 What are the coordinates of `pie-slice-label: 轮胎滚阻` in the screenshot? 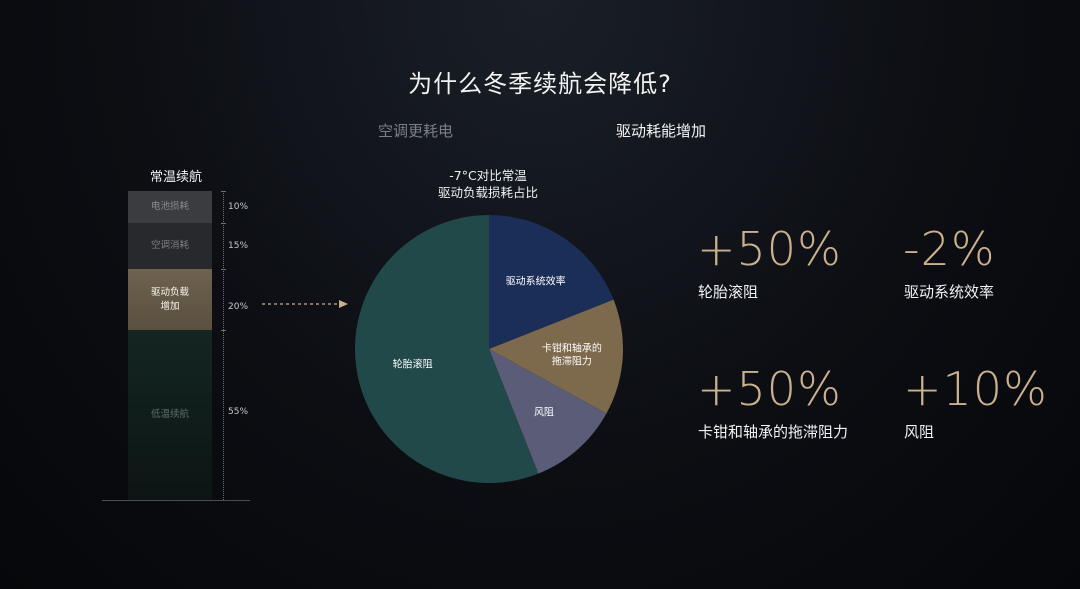 It's located at (413, 364).